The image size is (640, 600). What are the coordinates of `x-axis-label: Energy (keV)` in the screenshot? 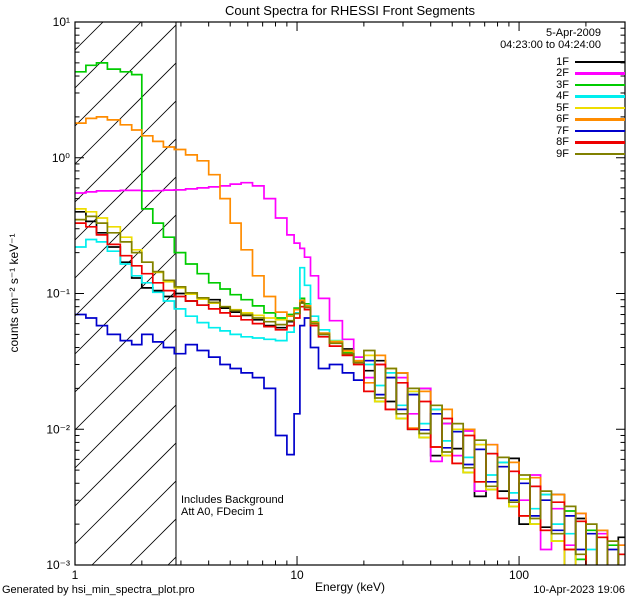 It's located at (350, 587).